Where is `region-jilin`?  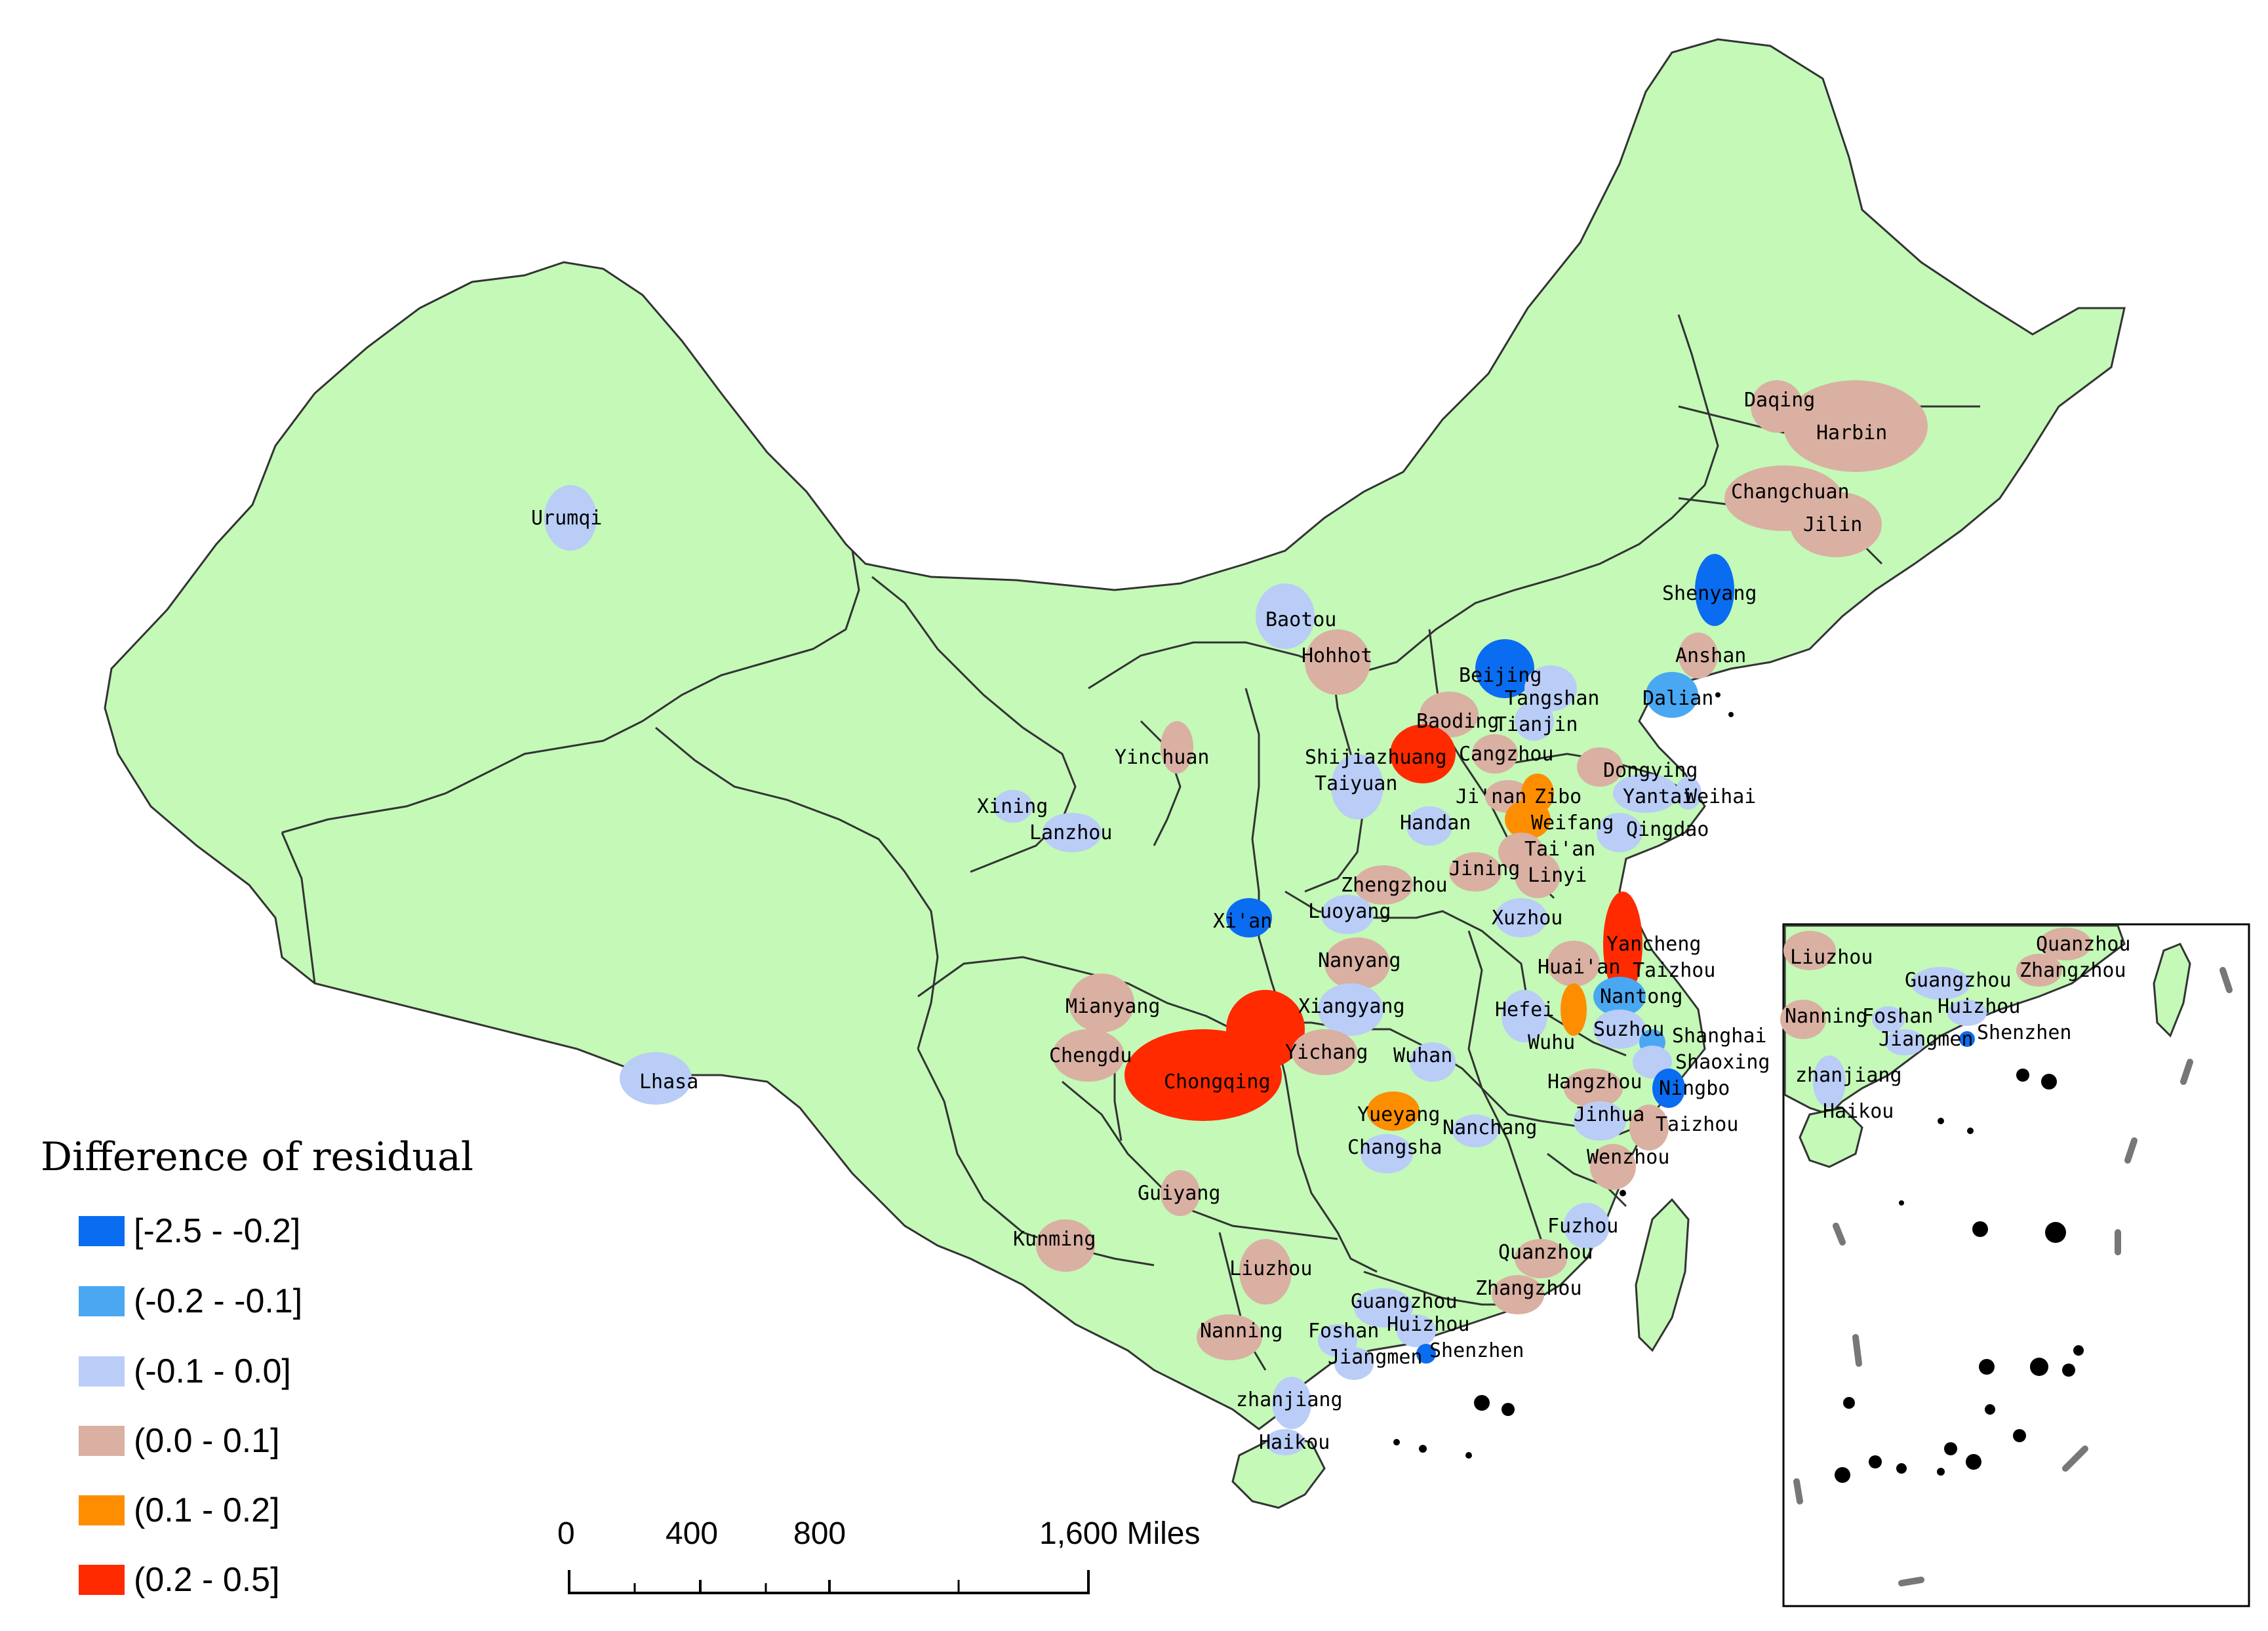
region-jilin is located at coordinates (1836, 524).